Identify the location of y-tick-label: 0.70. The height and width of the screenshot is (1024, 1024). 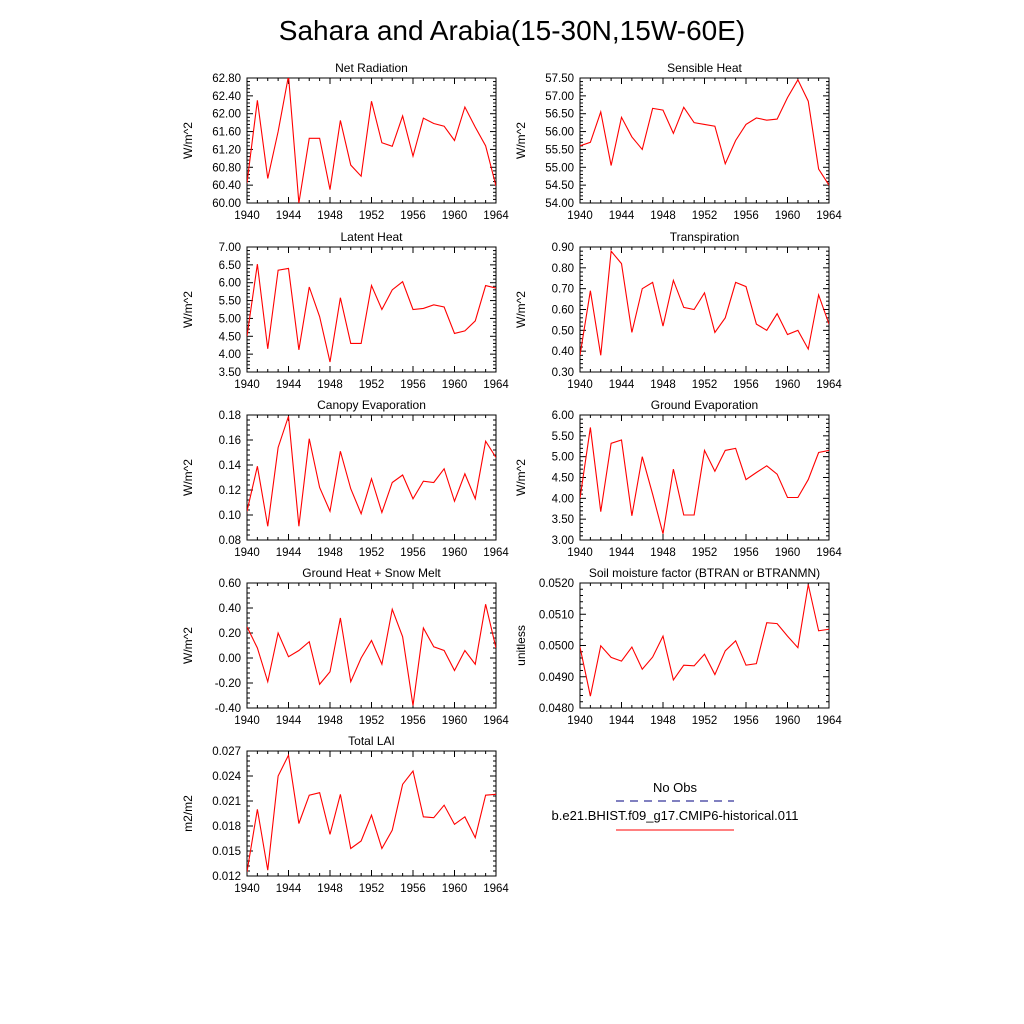
(563, 290).